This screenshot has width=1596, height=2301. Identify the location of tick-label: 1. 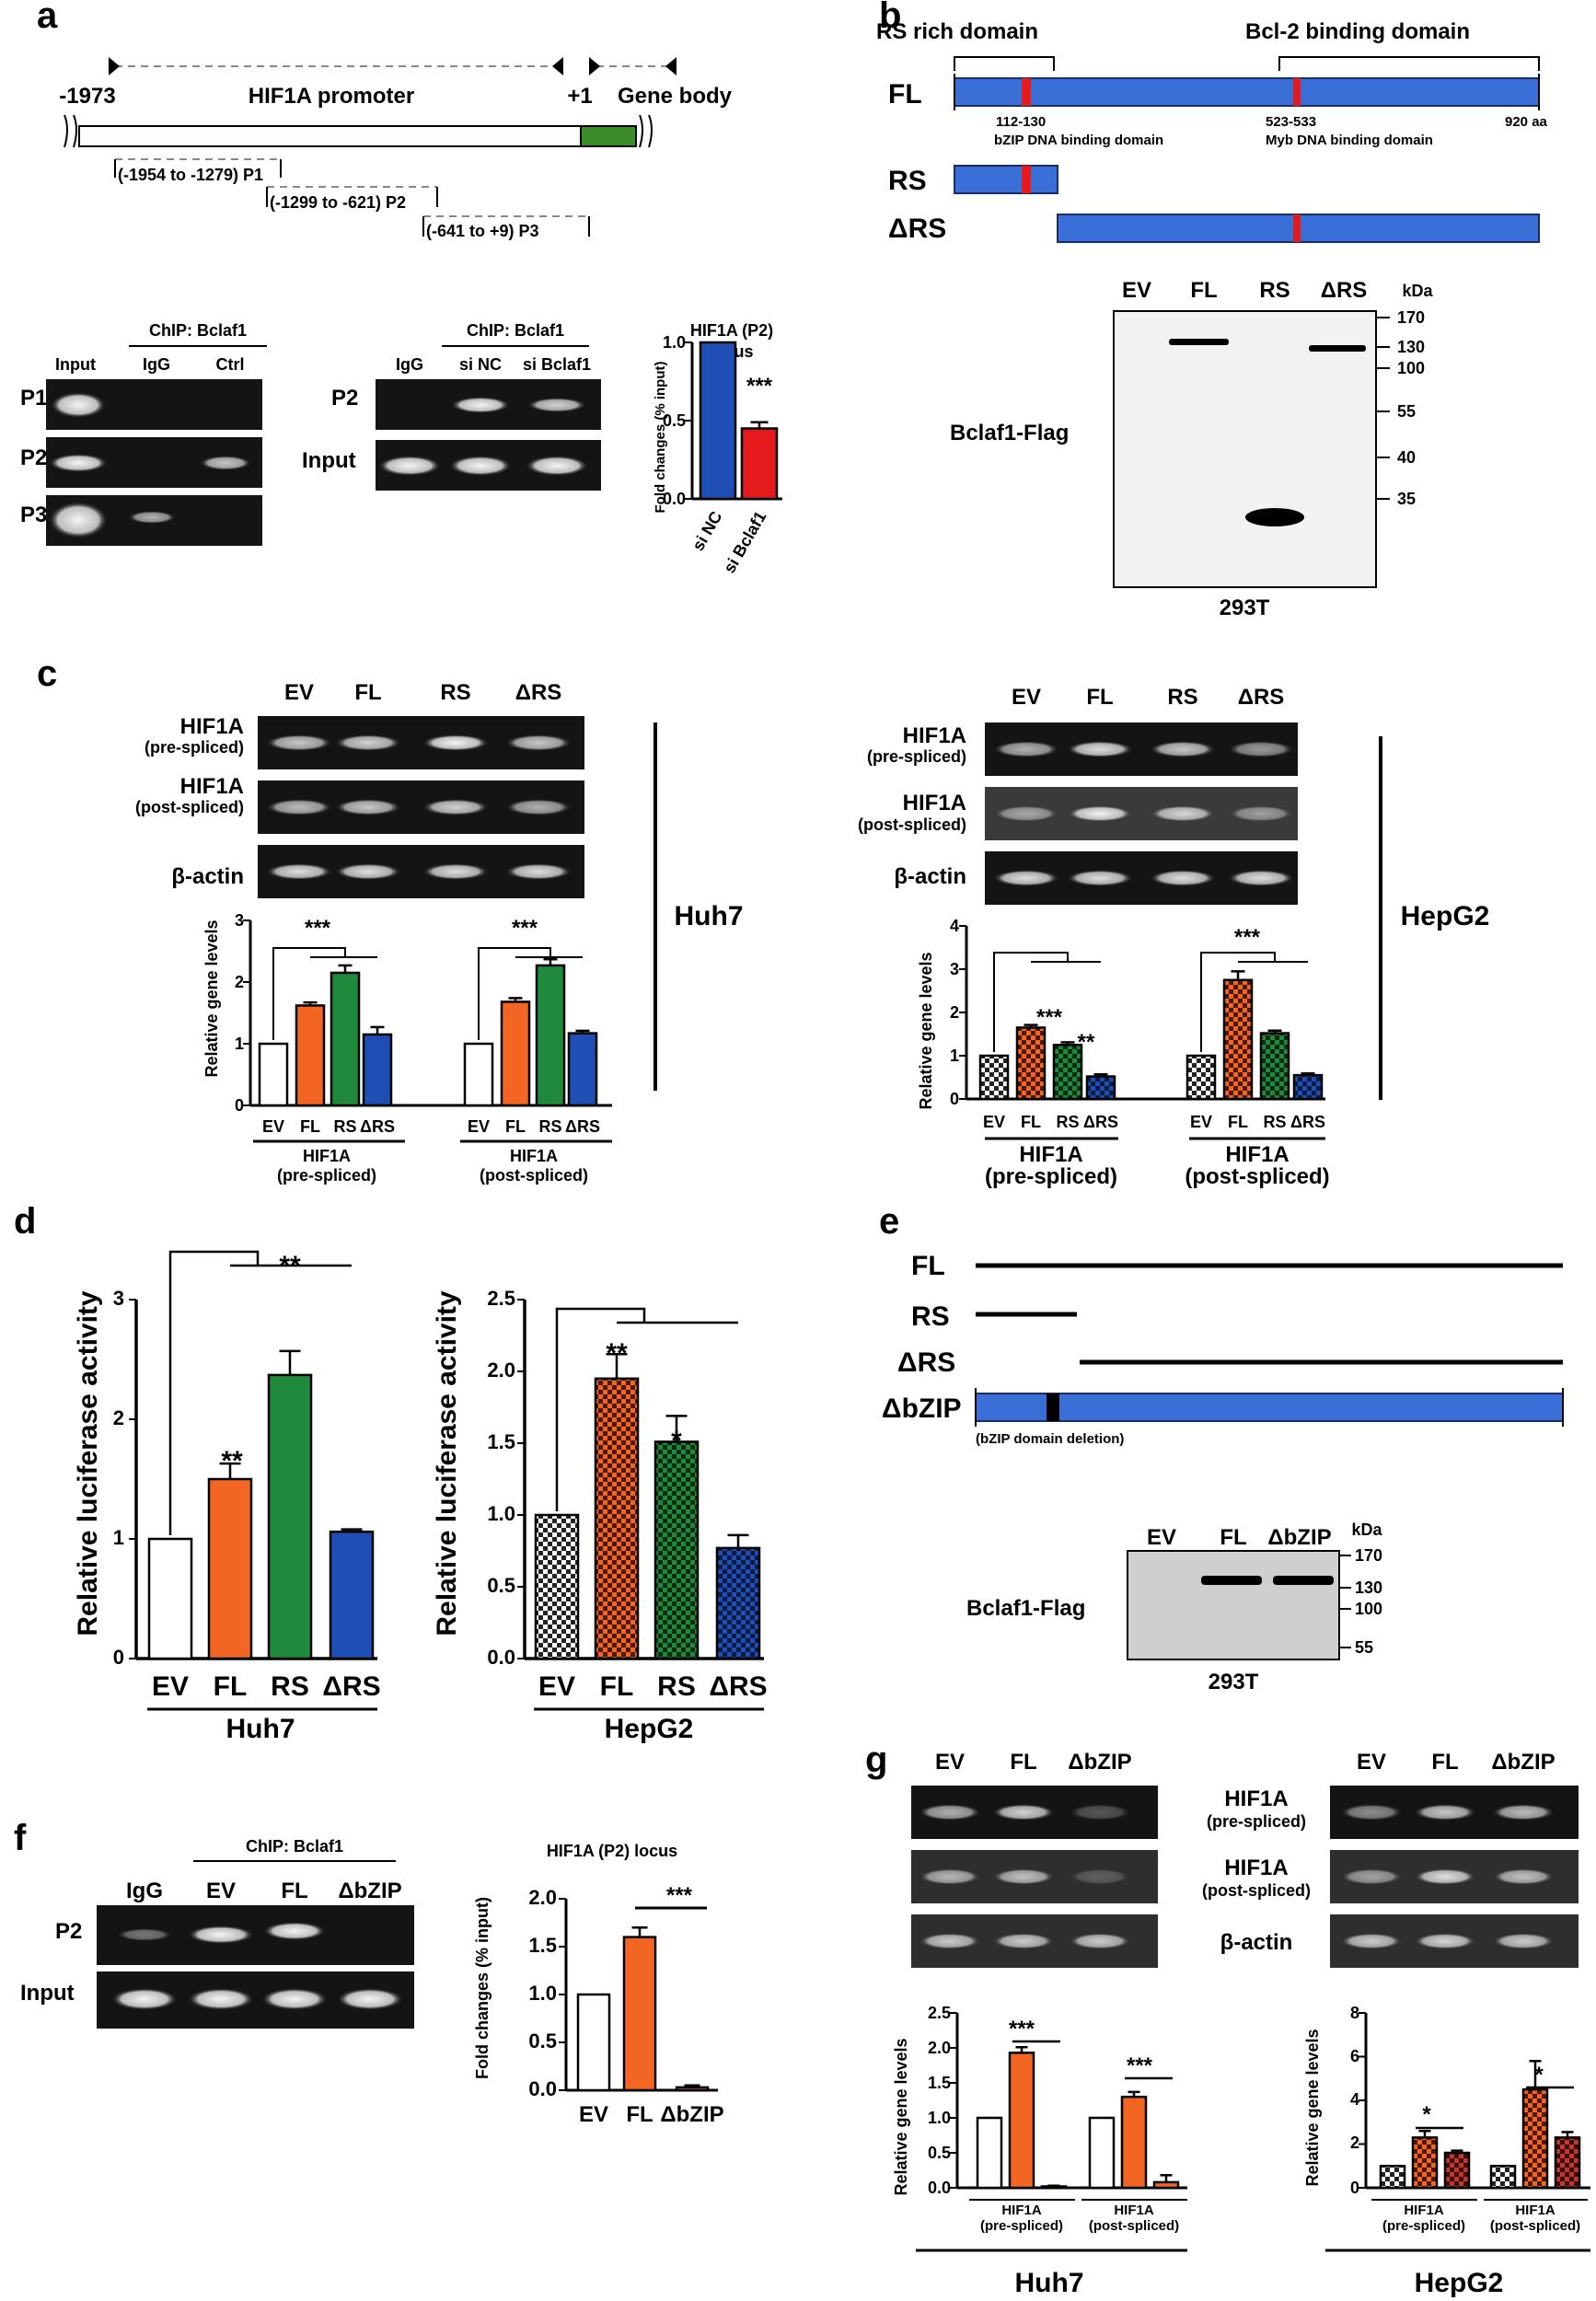
(240, 1044).